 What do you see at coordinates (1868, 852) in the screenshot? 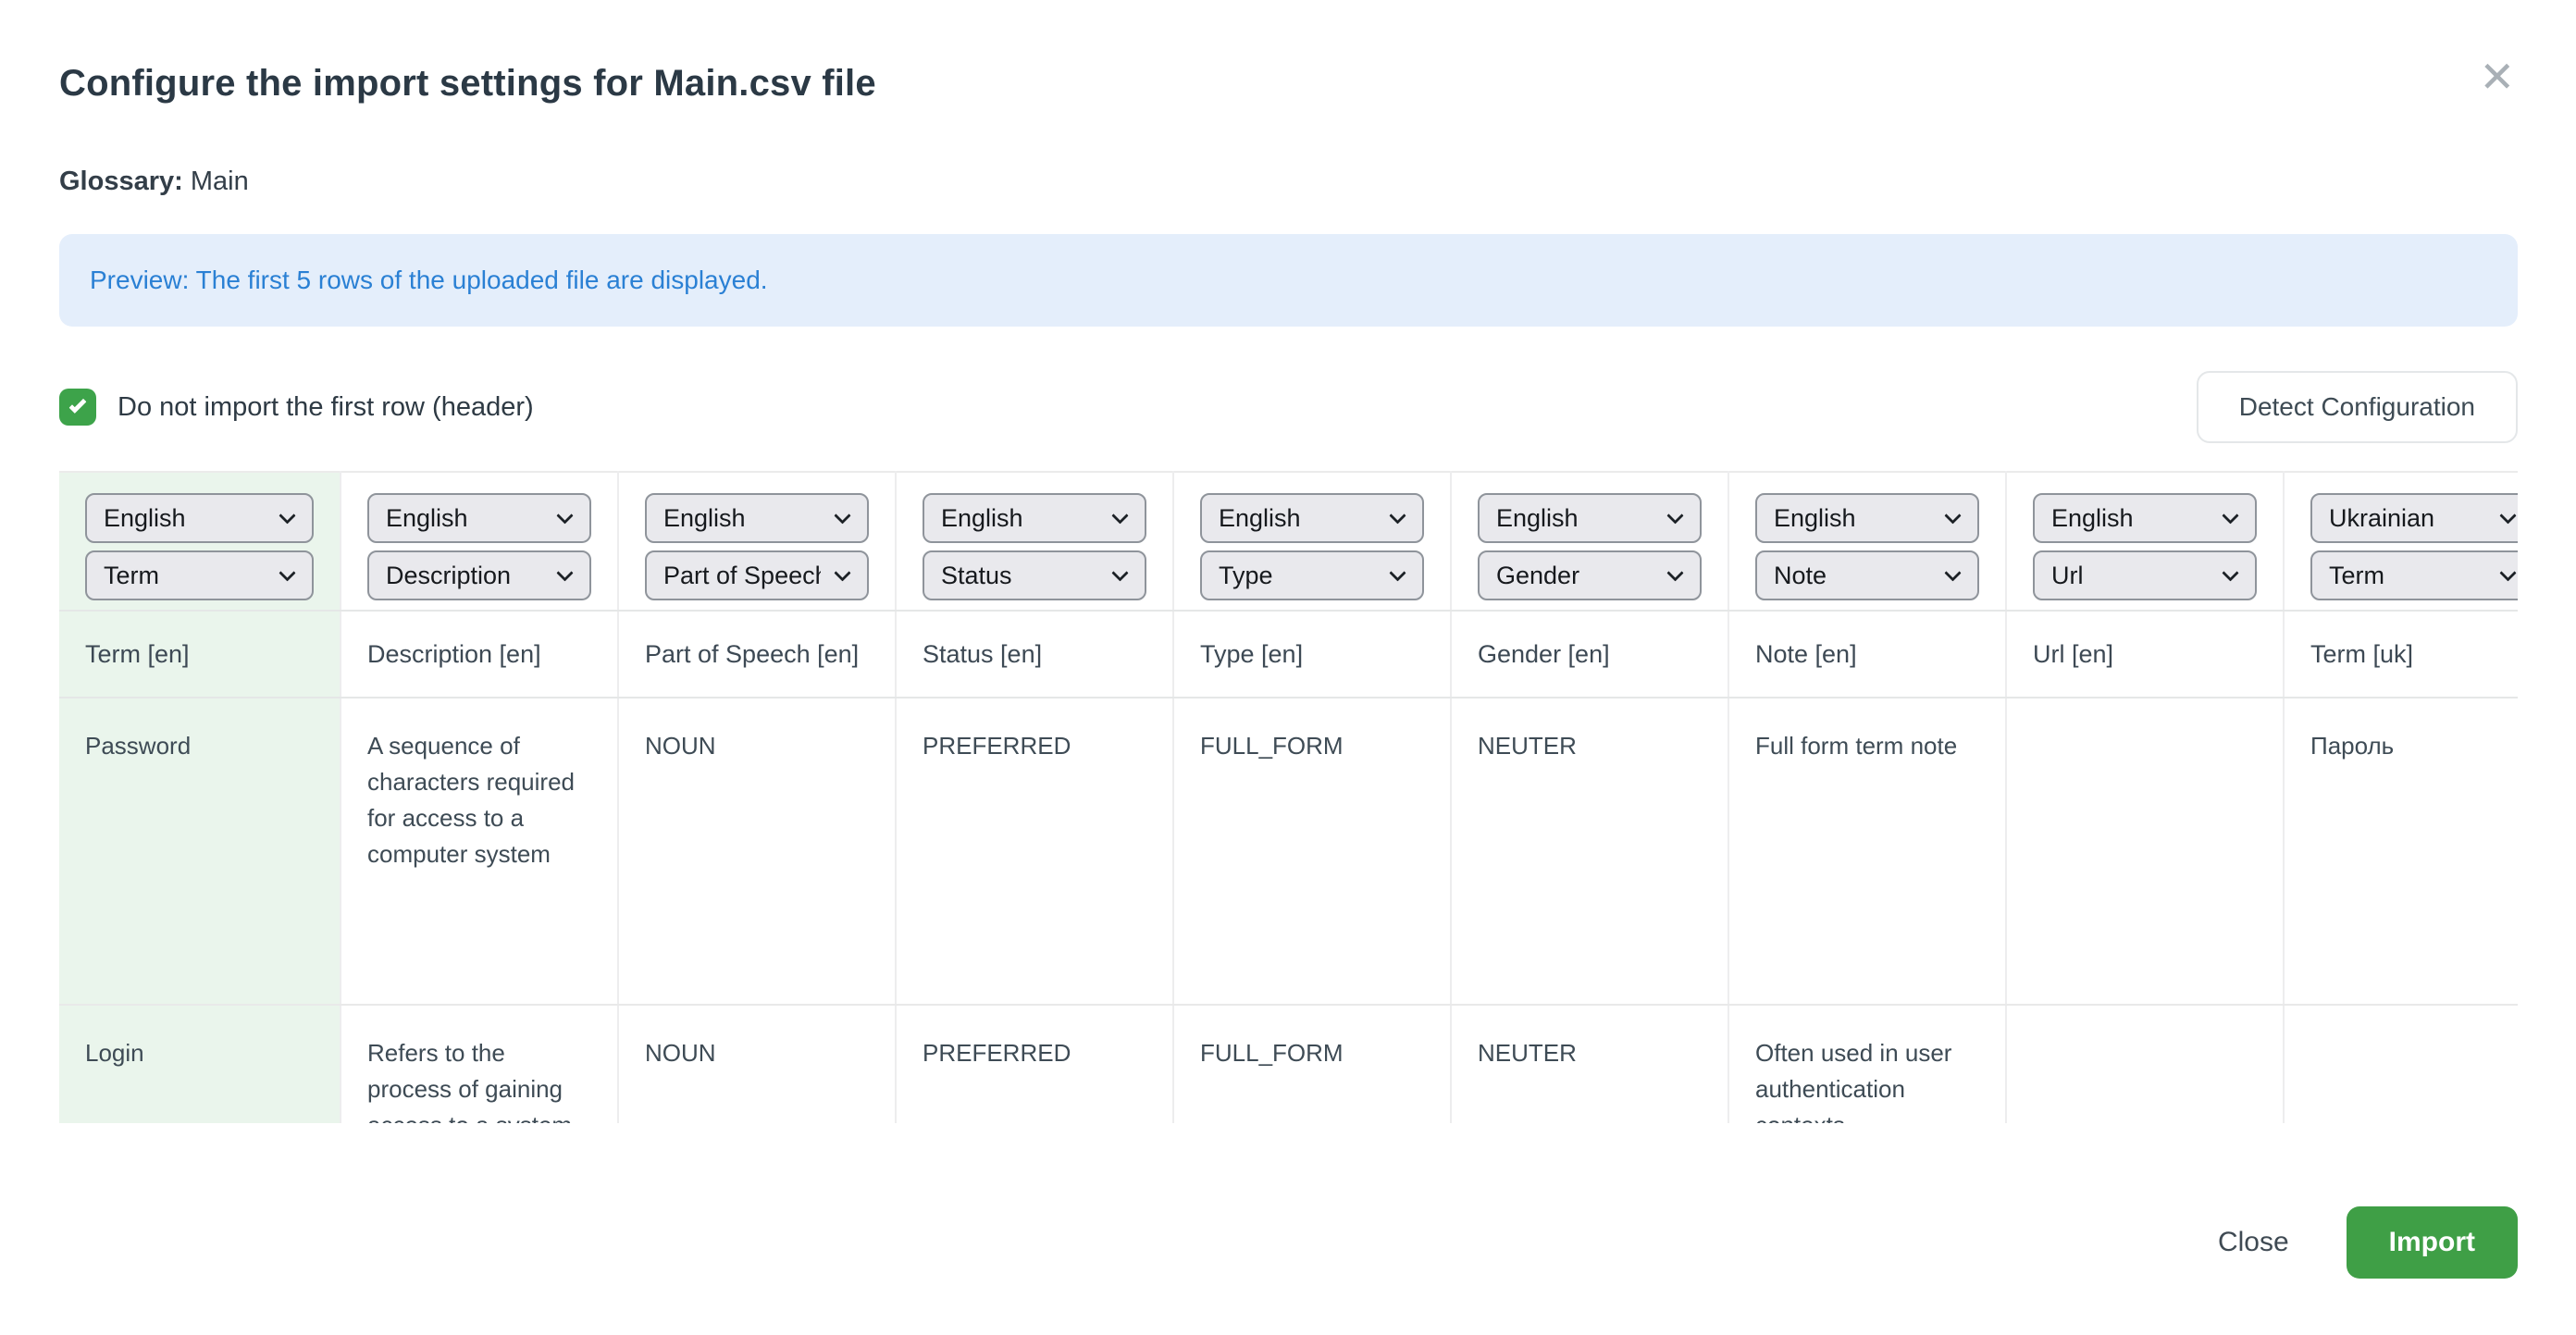
I see `cell-note: Full form term note` at bounding box center [1868, 852].